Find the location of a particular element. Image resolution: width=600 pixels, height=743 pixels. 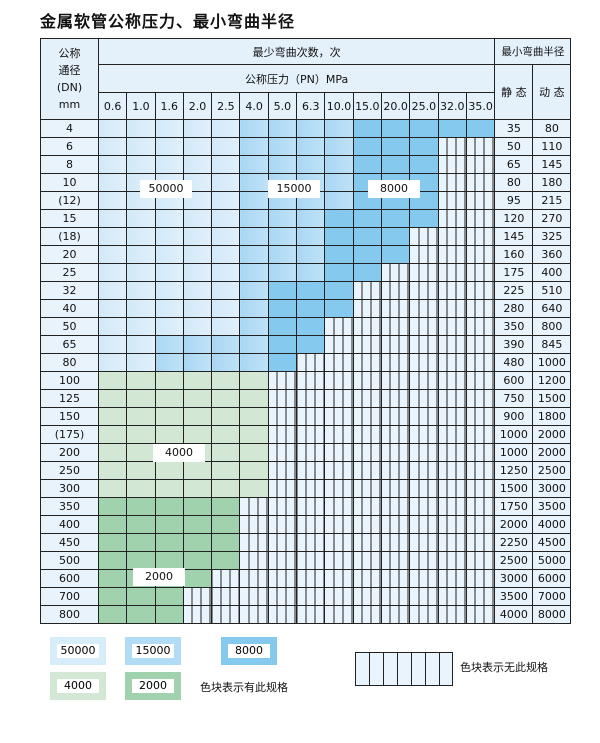

dynamic-radius-cell: 110 is located at coordinates (552, 146).